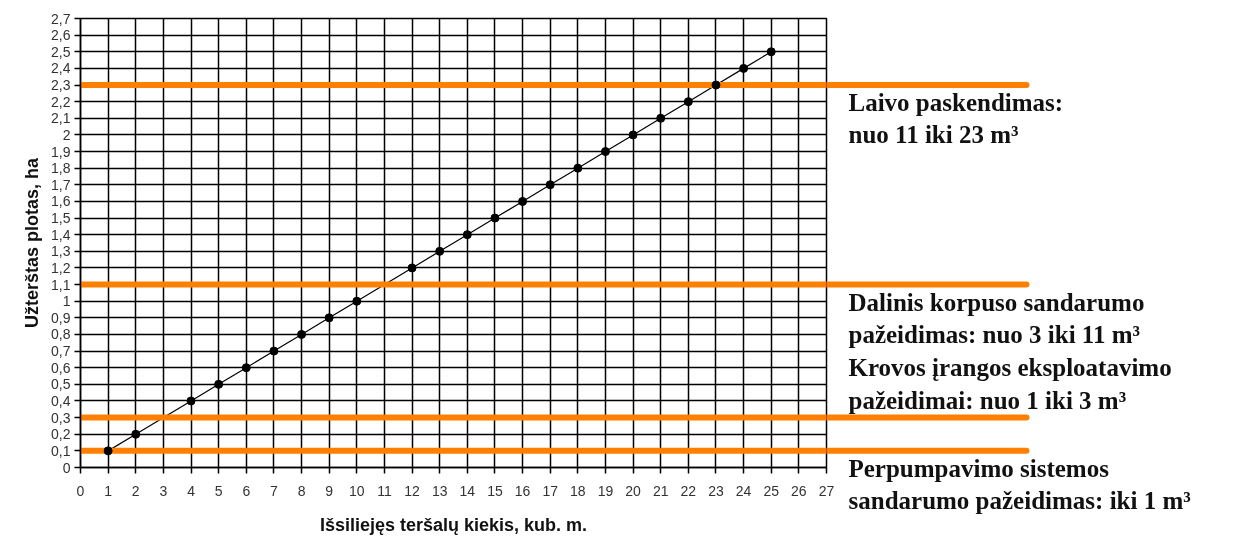 The height and width of the screenshot is (538, 1243). What do you see at coordinates (412, 490) in the screenshot?
I see `x-tick-label: 12` at bounding box center [412, 490].